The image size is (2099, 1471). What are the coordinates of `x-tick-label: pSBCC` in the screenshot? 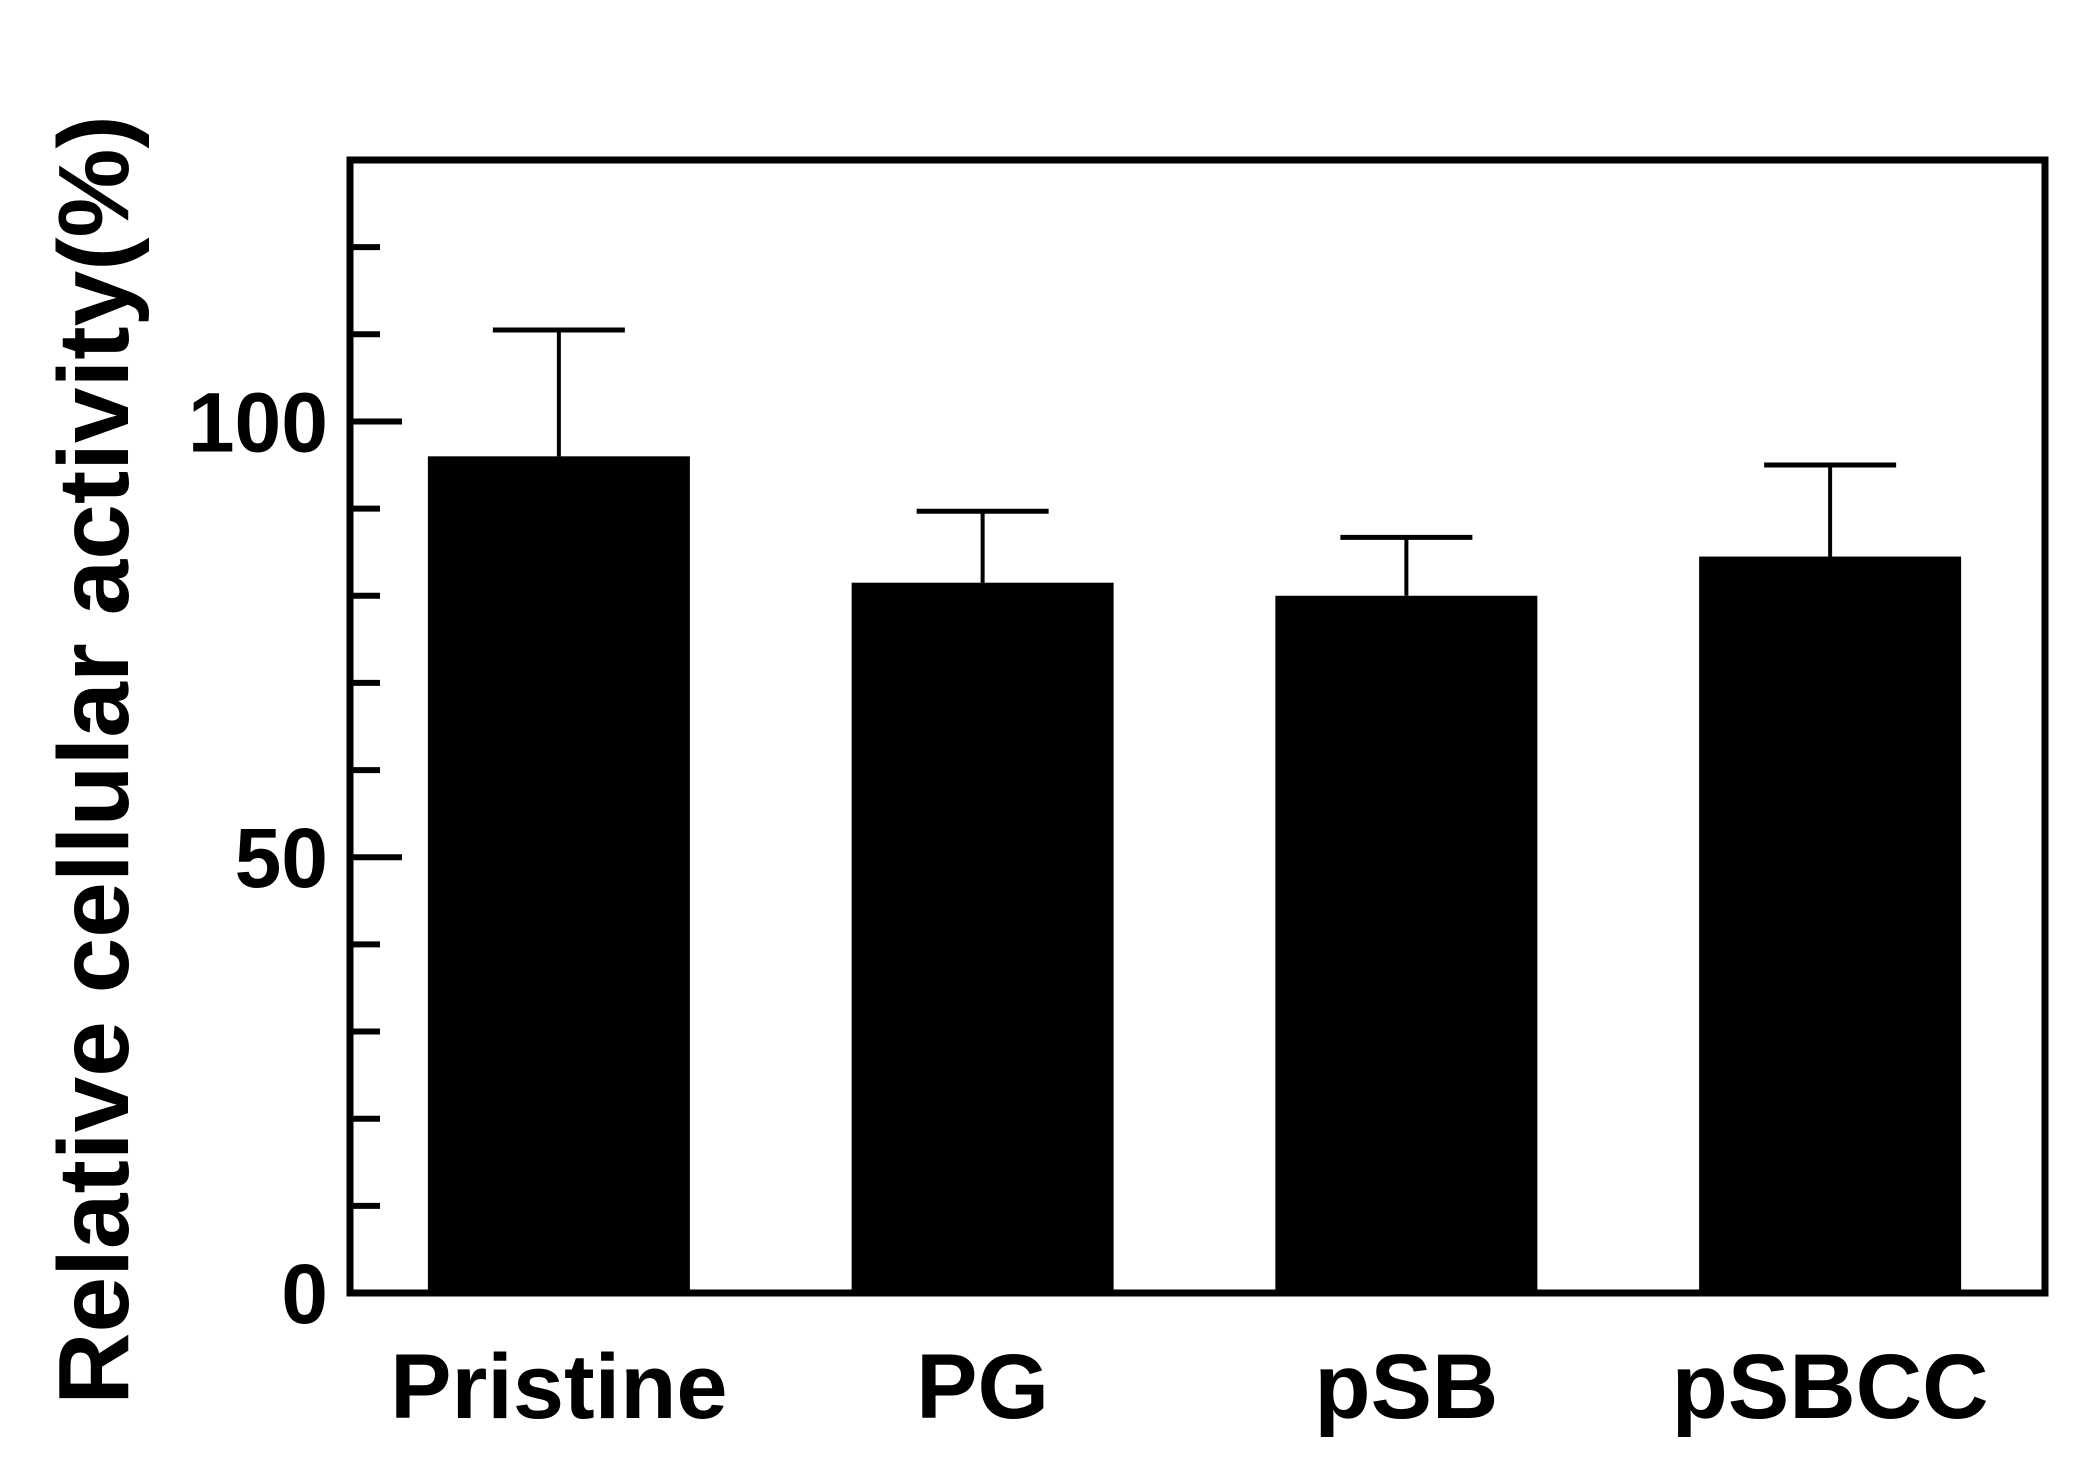 It's located at (1830, 1387).